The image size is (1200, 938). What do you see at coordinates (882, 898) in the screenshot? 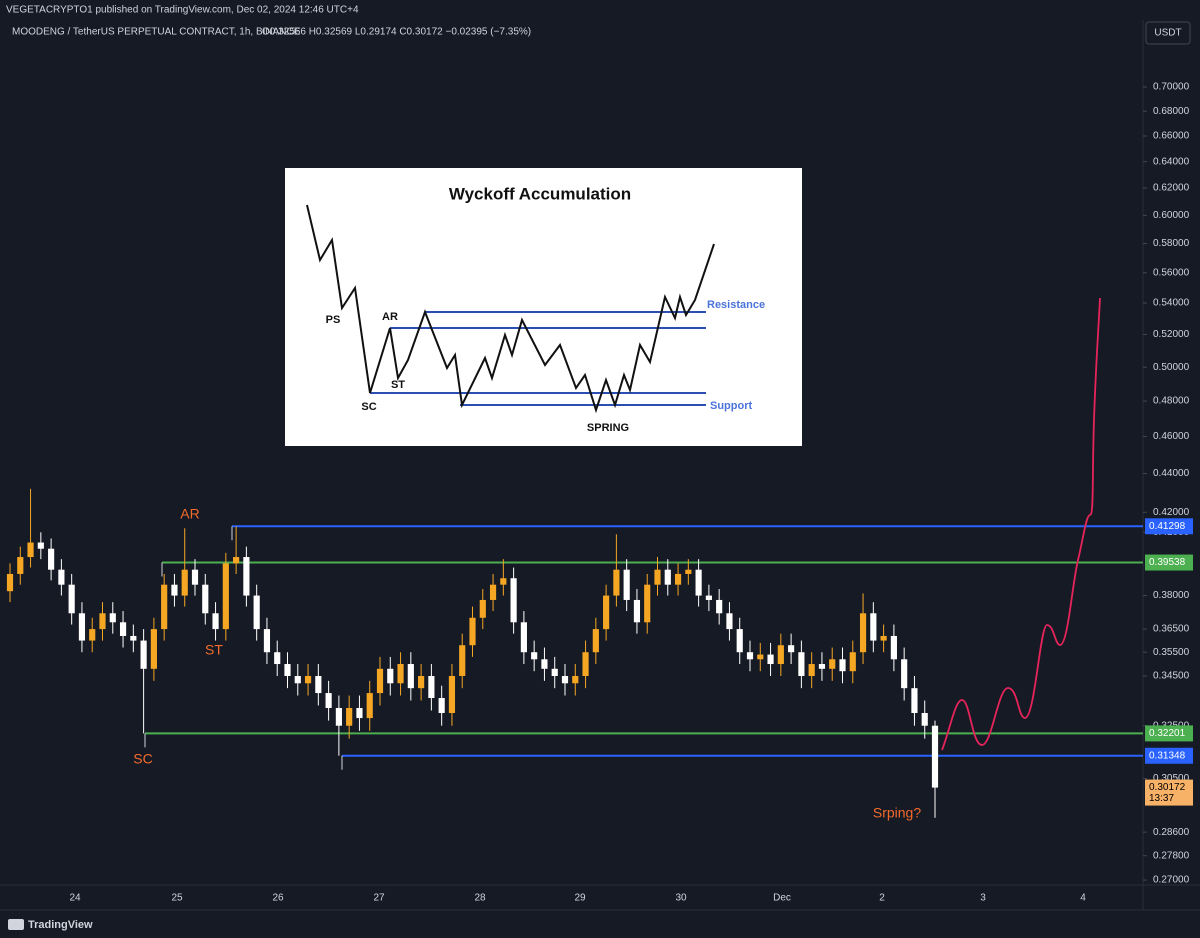
I see `x-tick-label: 2` at bounding box center [882, 898].